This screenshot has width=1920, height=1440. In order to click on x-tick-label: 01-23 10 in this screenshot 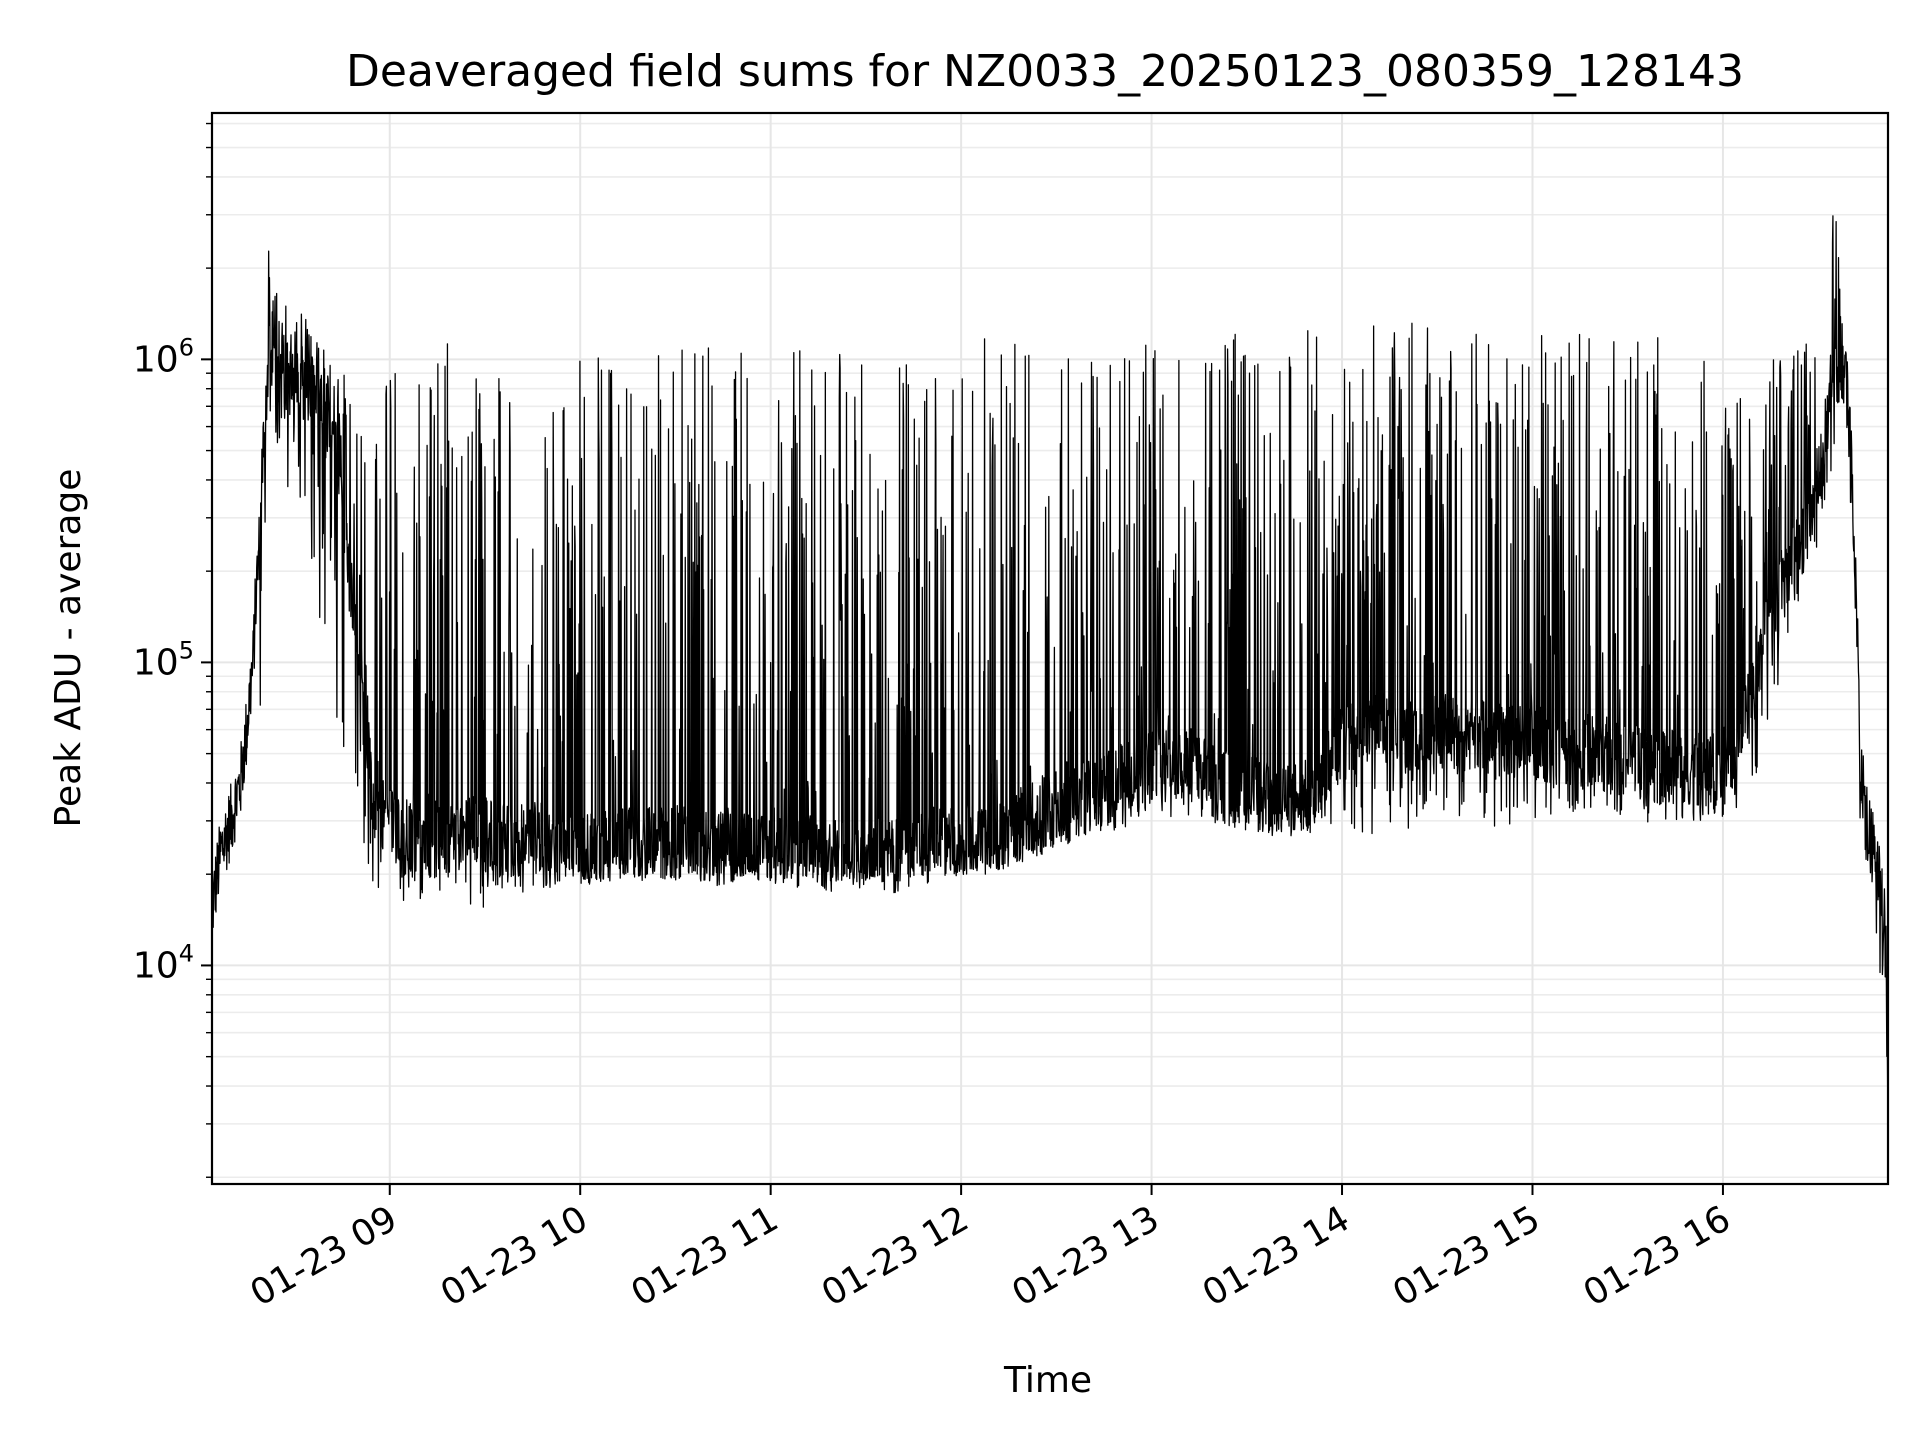, I will do `click(514, 1256)`.